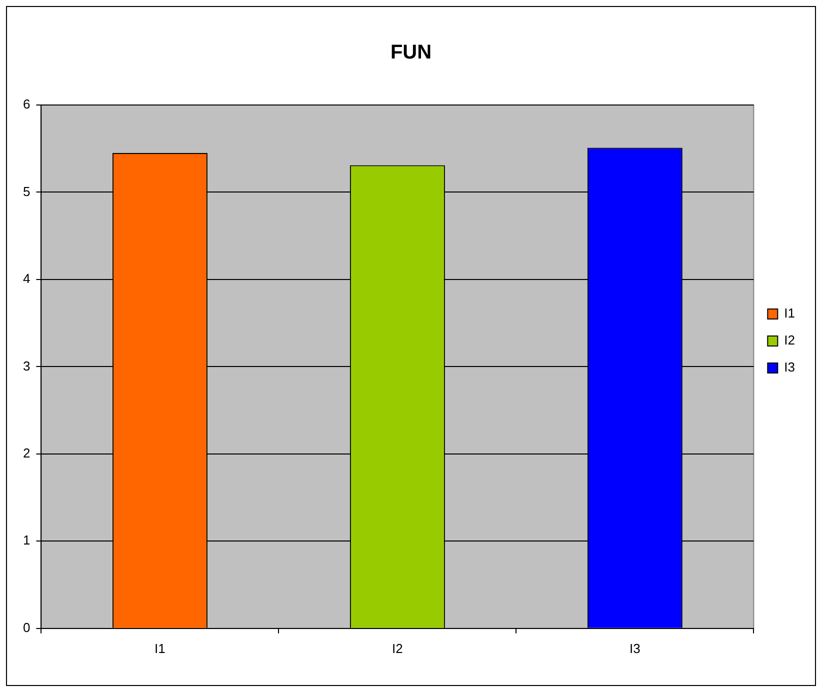 Image resolution: width=822 pixels, height=692 pixels. I want to click on x-tick-label: I3, so click(635, 648).